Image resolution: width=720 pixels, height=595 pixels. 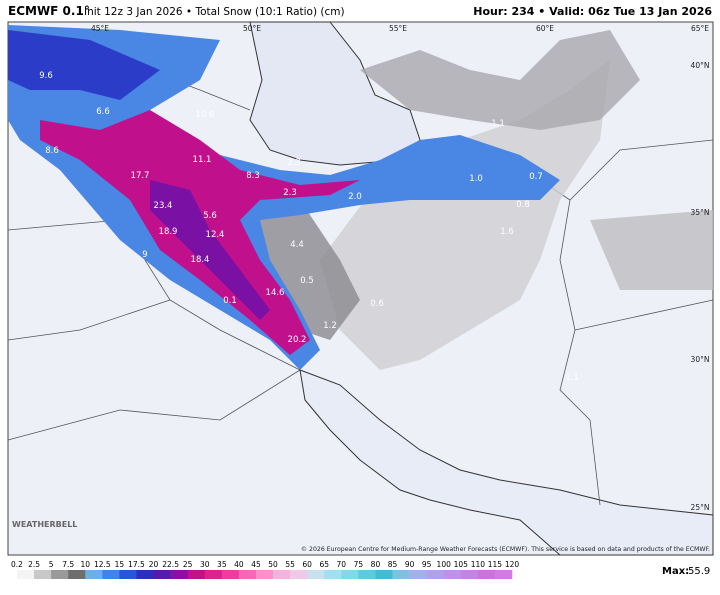 I want to click on model-title: ECMWF 0.1°, so click(x=49, y=11).